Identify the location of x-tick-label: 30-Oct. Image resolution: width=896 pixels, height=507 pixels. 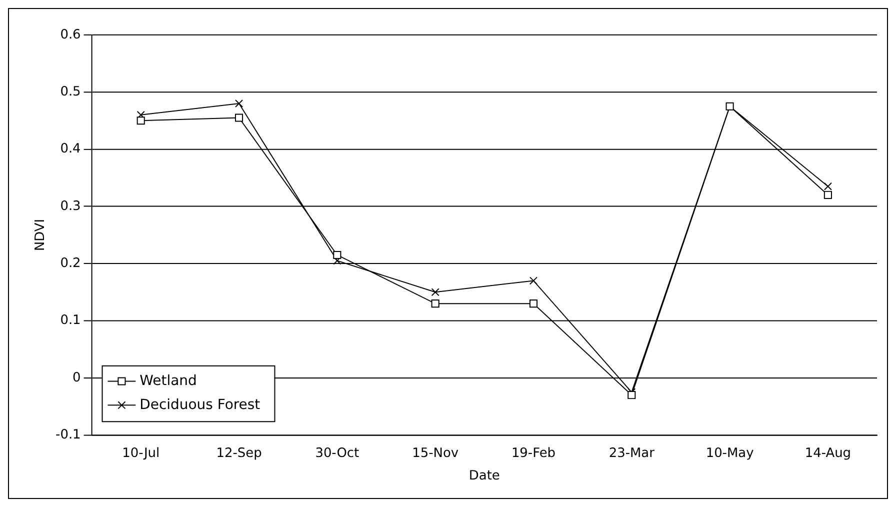
(337, 454).